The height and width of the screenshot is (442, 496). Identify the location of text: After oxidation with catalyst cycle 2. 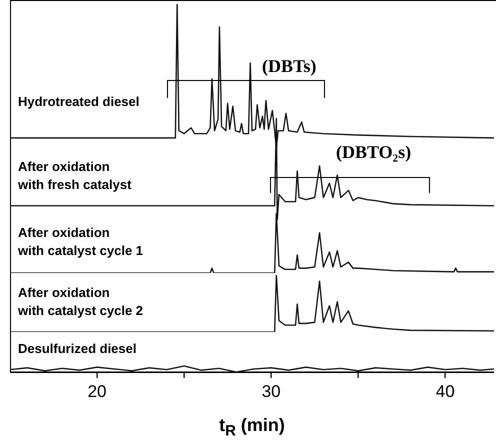
(81, 302).